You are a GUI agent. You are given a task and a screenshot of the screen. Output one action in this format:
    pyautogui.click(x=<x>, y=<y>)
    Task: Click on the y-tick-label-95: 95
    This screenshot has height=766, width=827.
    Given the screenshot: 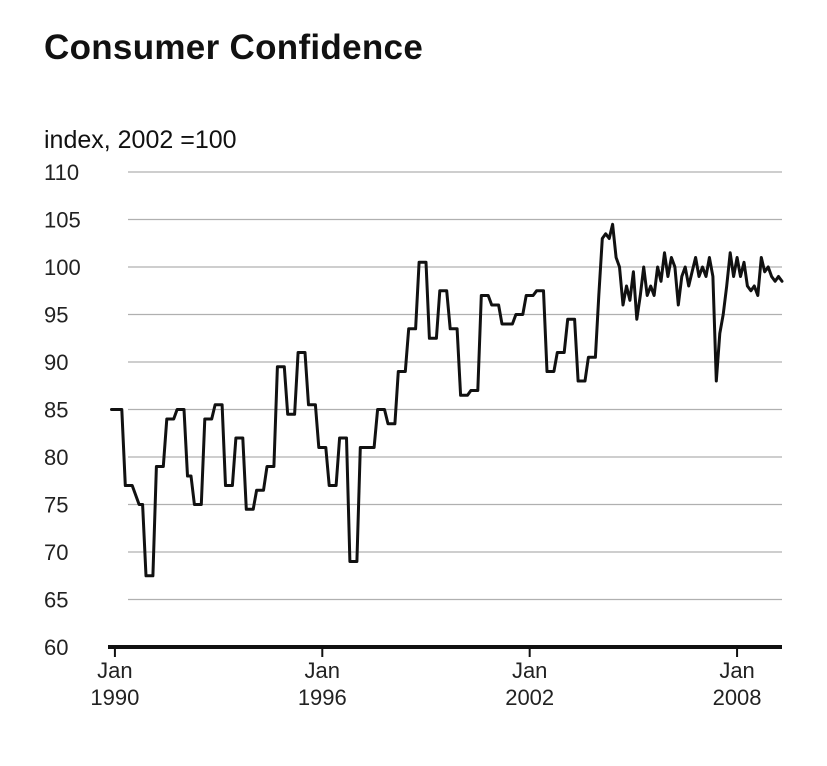 What is the action you would take?
    pyautogui.click(x=56, y=315)
    